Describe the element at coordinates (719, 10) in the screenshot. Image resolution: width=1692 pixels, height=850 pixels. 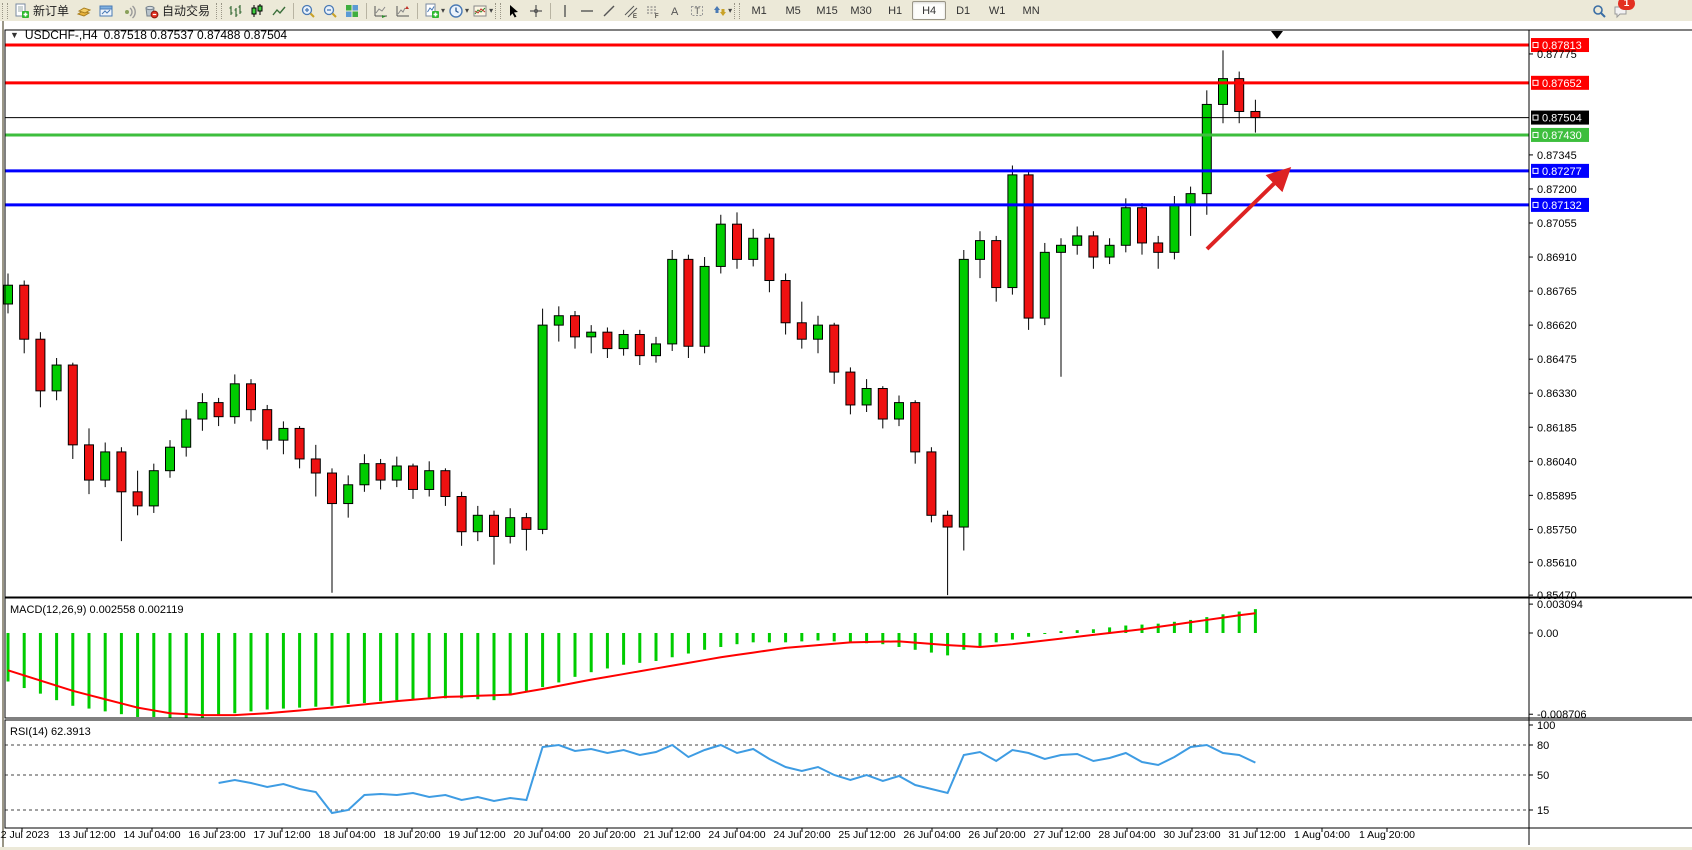
I see `arrows-button` at that location.